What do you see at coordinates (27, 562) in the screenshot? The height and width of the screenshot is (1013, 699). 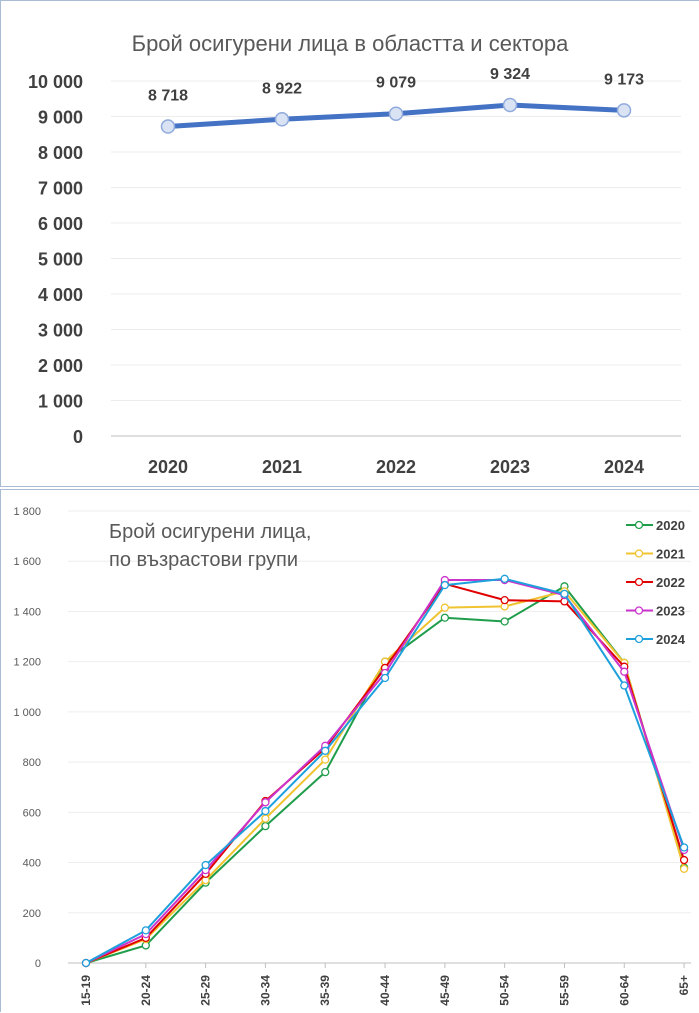 I see `y-tick-label: 1 600` at bounding box center [27, 562].